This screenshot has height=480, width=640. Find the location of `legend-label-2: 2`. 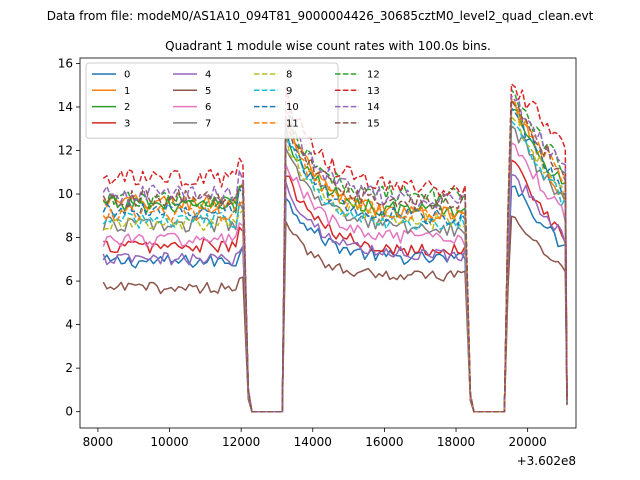

legend-label-2: 2 is located at coordinates (127, 107).